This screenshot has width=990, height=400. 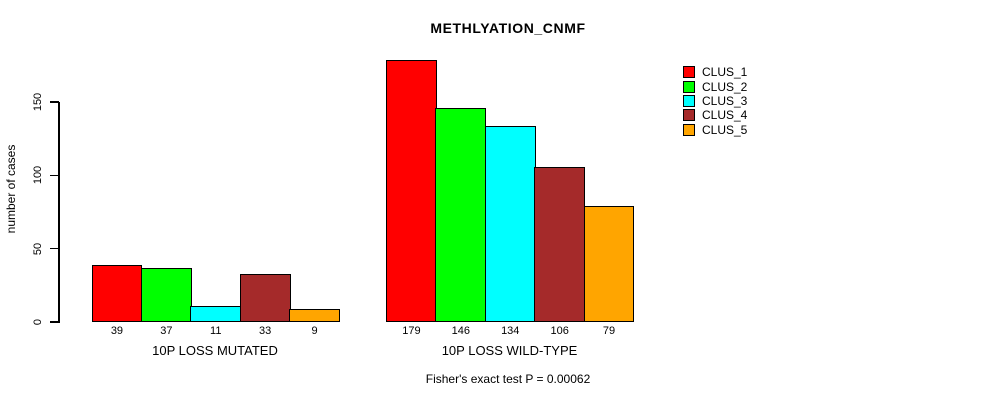 I want to click on bar-clus_5-group1, so click(x=314, y=315).